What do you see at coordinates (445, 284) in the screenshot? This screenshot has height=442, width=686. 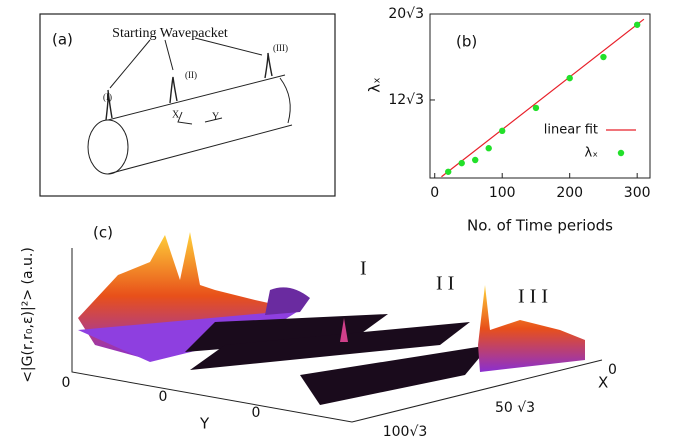 I see `region-label: I I` at bounding box center [445, 284].